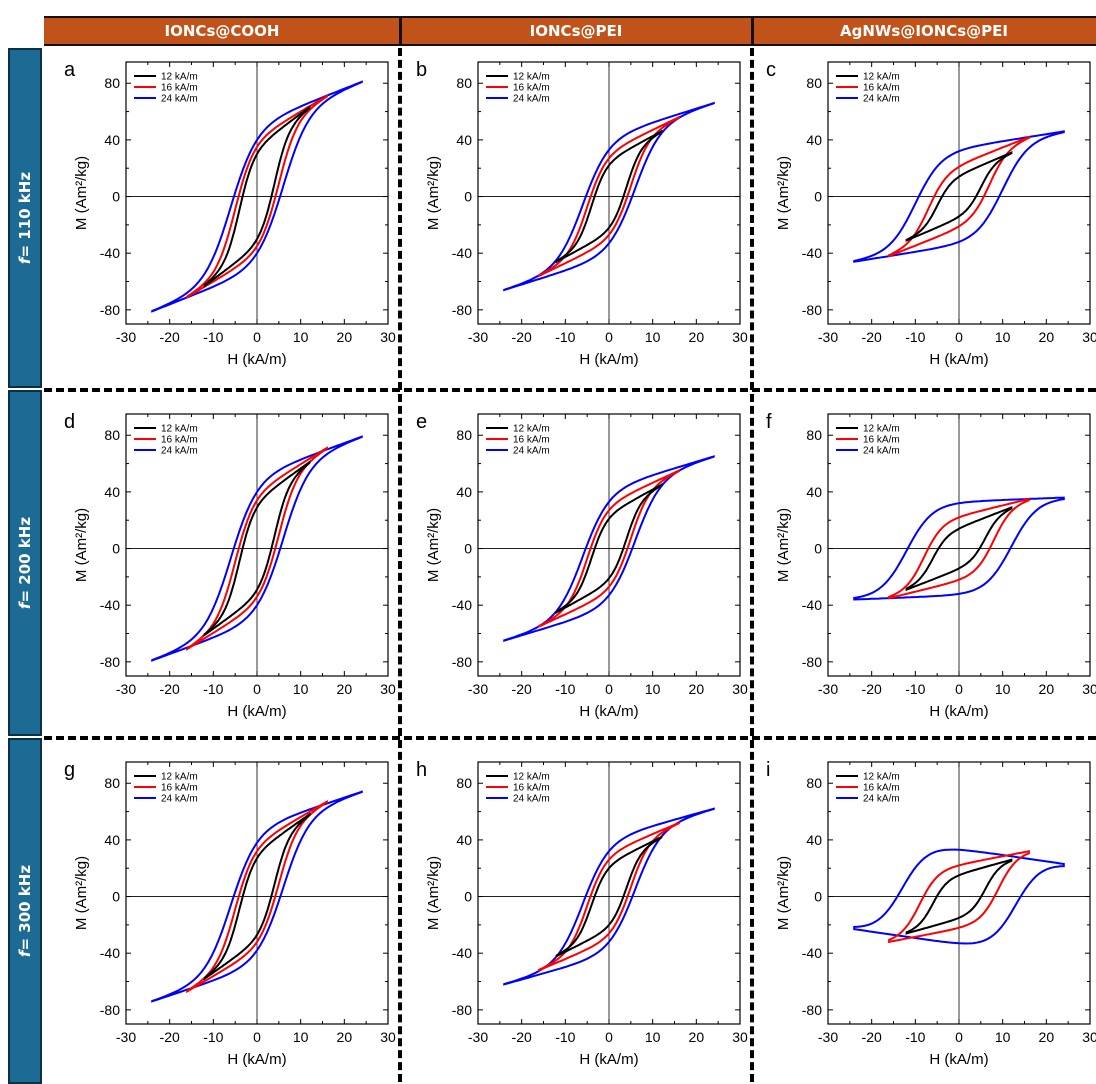 This screenshot has height=1084, width=1096. What do you see at coordinates (222, 31) in the screenshot?
I see `column-header-ioncs-cooh: IONCs@COOH` at bounding box center [222, 31].